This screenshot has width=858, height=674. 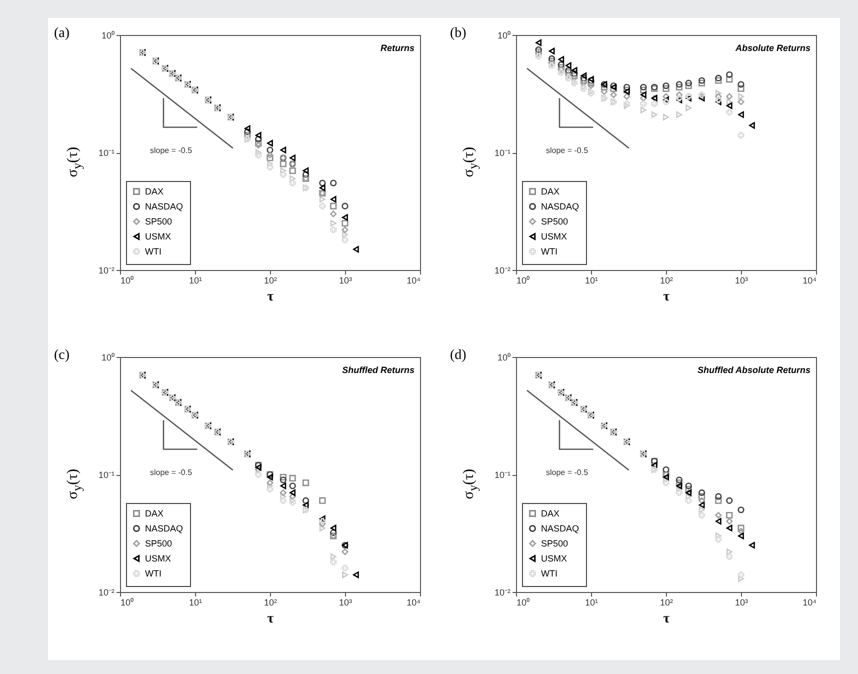 I want to click on text: (d), so click(x=458, y=356).